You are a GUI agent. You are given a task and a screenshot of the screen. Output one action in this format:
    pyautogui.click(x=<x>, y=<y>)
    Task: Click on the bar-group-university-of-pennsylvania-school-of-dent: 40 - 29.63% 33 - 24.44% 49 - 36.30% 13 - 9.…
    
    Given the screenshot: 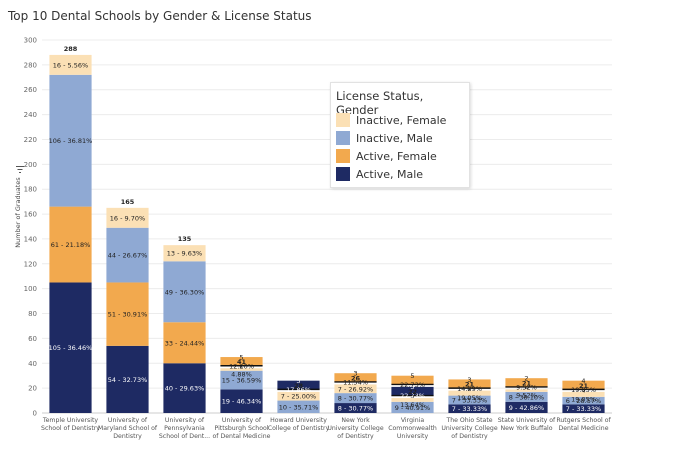 What is the action you would take?
    pyautogui.click(x=184, y=324)
    